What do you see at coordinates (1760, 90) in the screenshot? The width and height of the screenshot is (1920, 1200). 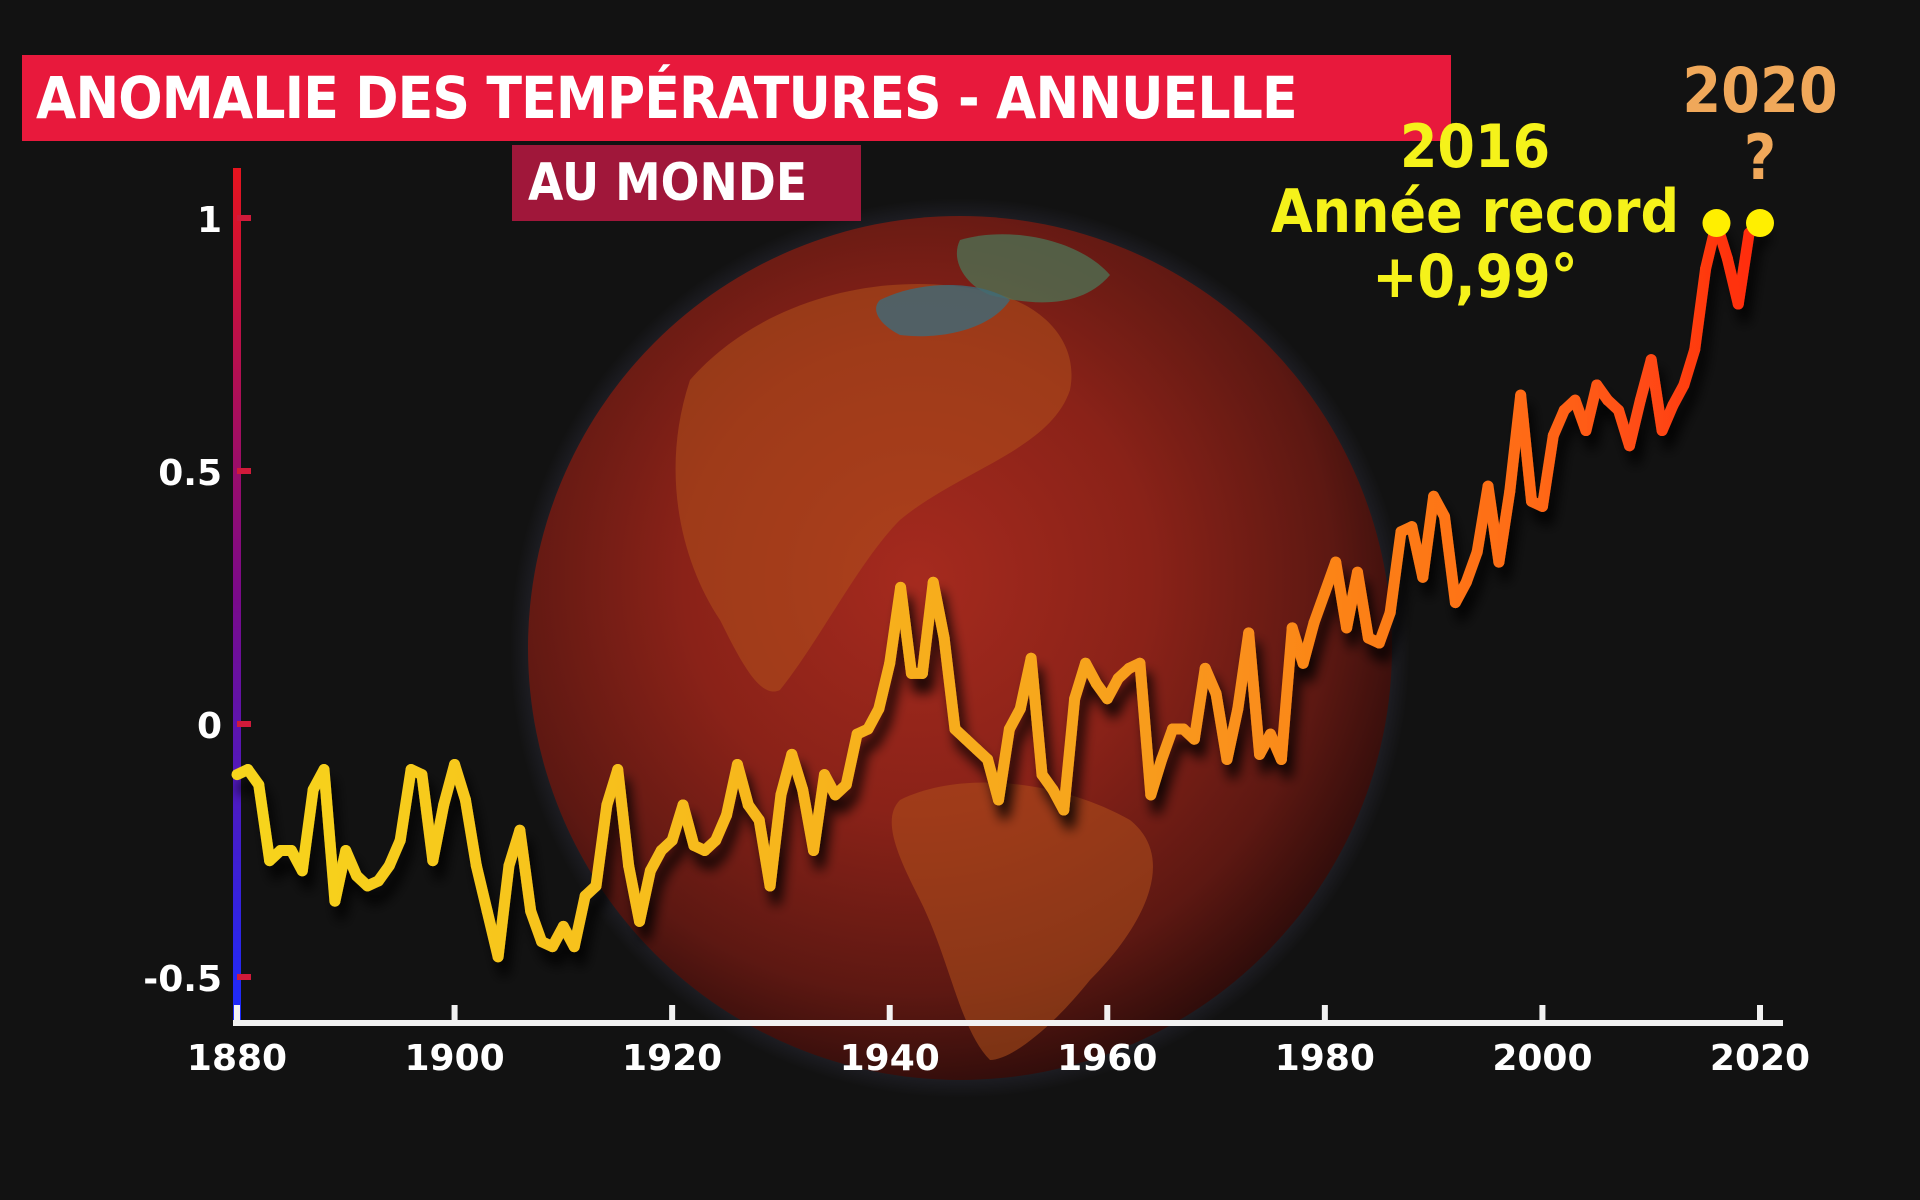 I see `latest-year: 2020` at bounding box center [1760, 90].